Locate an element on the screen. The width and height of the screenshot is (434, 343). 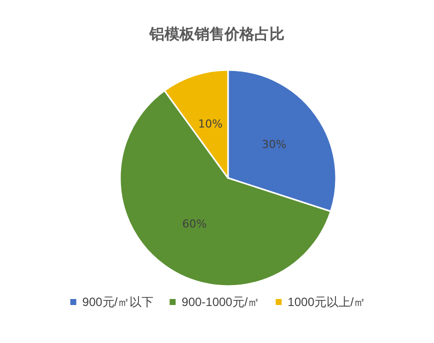
legend-label: 900-1000元/㎡ is located at coordinates (221, 302).